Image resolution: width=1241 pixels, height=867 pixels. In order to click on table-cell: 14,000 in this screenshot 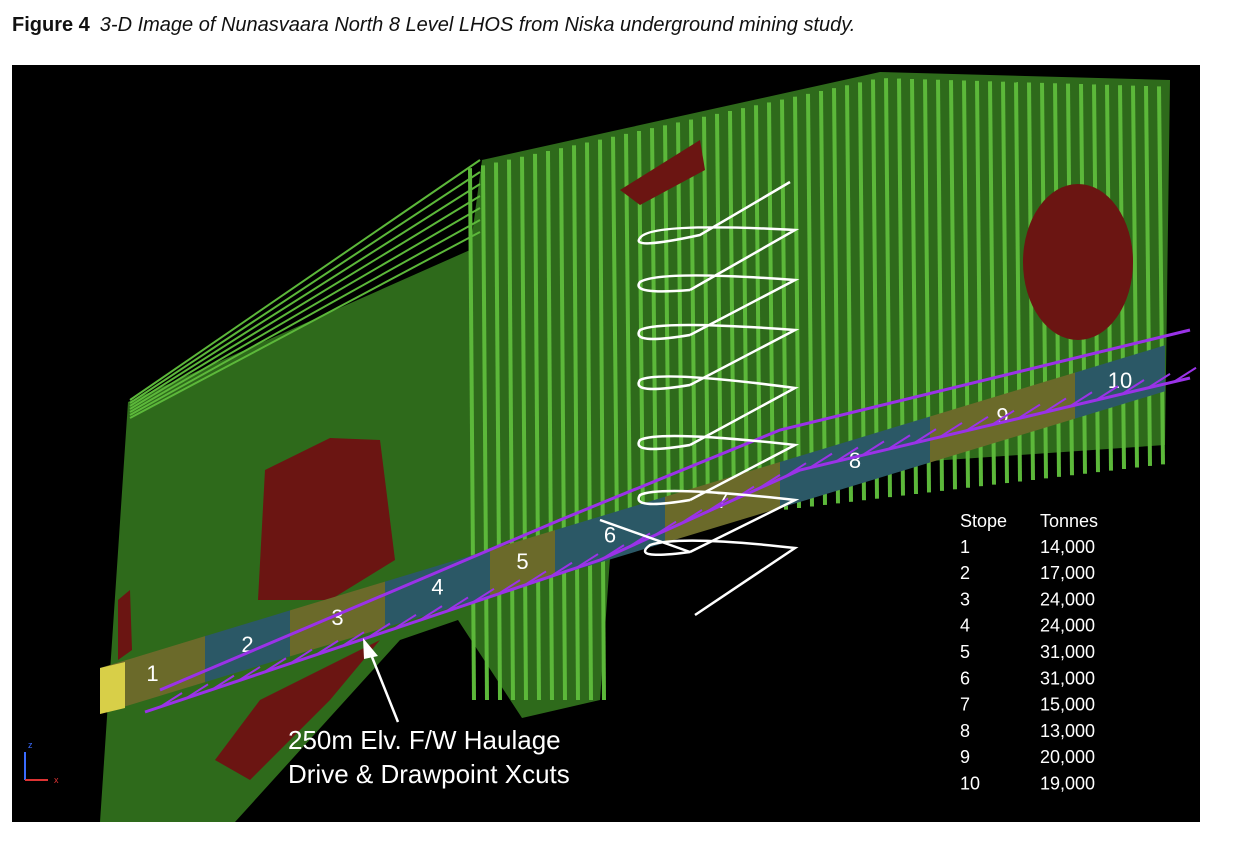, I will do `click(1067, 547)`.